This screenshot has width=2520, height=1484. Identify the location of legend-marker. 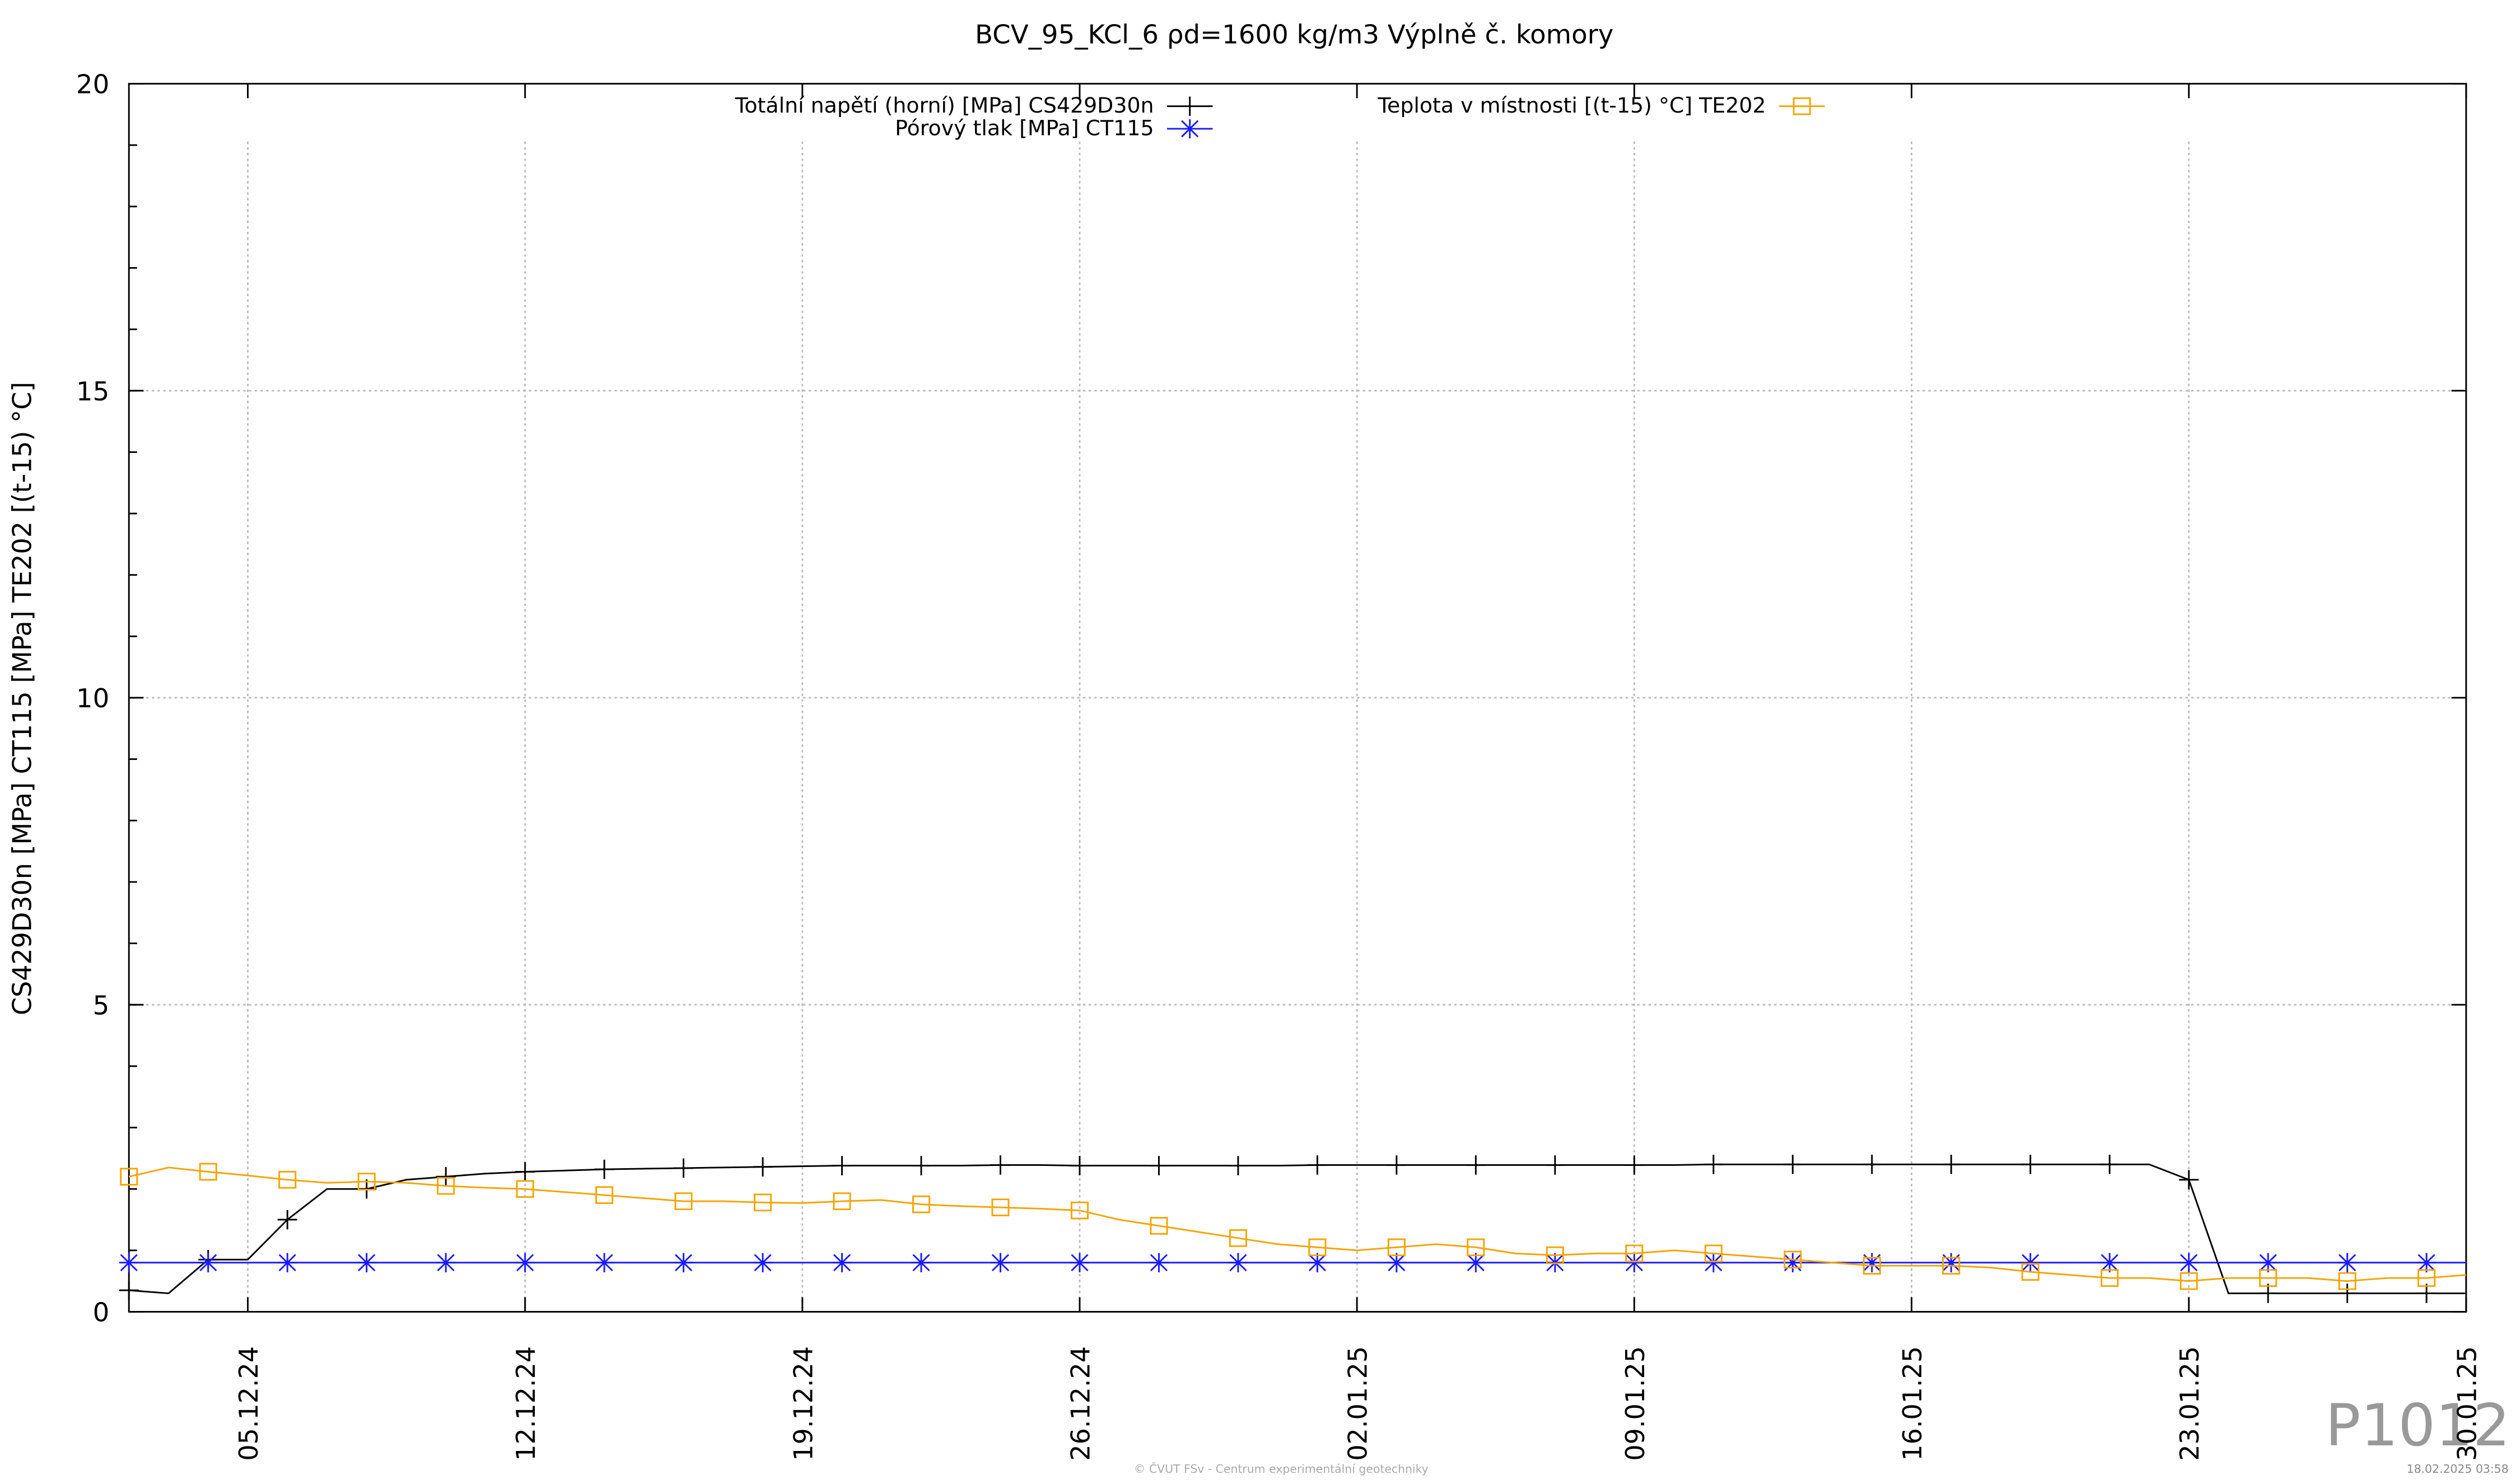
(1190, 129).